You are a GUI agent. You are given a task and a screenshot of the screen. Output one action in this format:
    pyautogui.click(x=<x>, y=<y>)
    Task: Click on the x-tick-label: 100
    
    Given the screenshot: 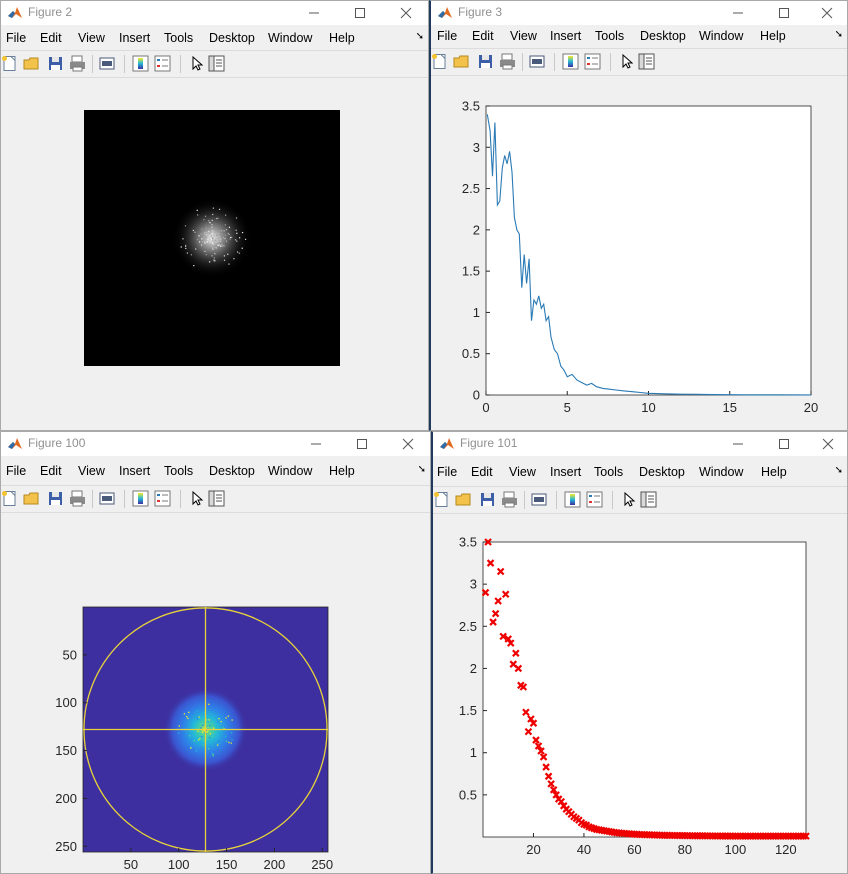 What is the action you would take?
    pyautogui.click(x=179, y=864)
    